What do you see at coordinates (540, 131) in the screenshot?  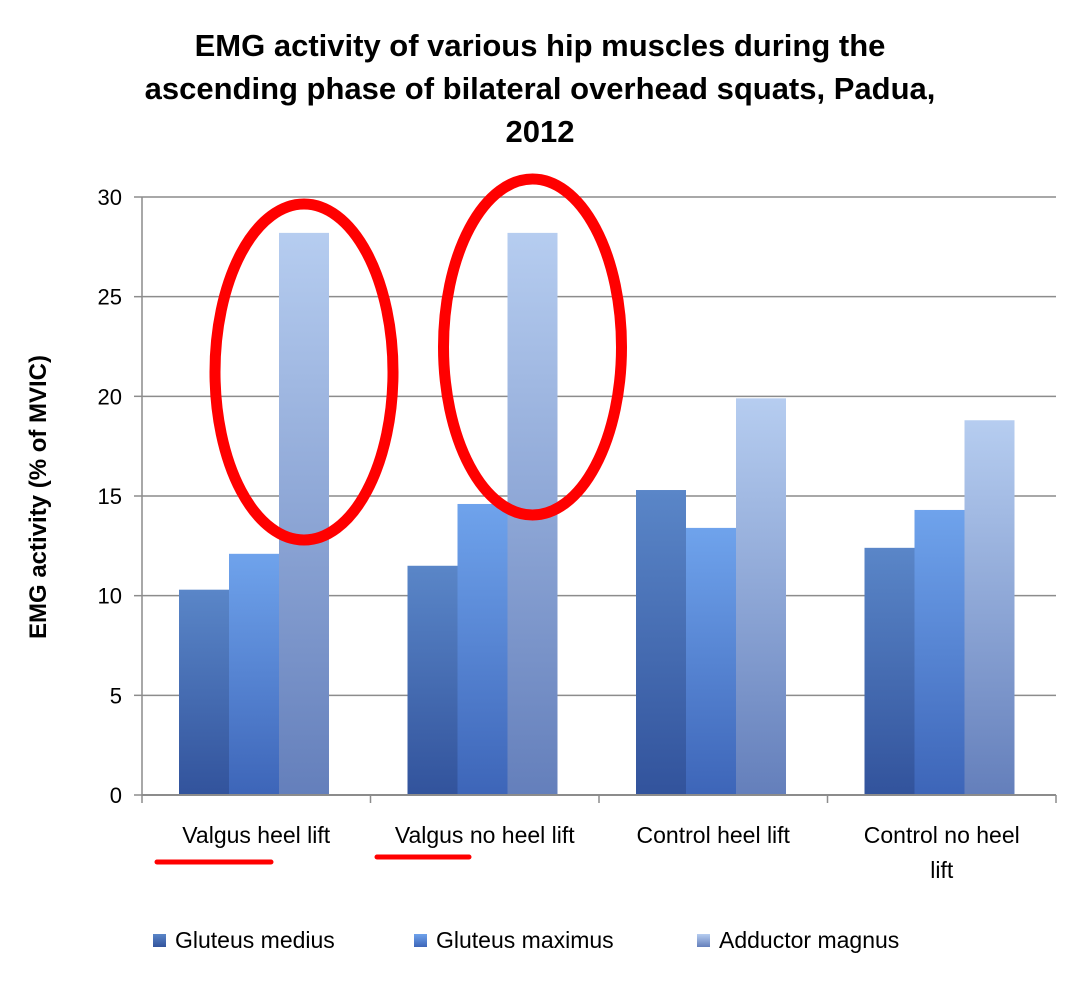 I see `chart-title-line: 2012` at bounding box center [540, 131].